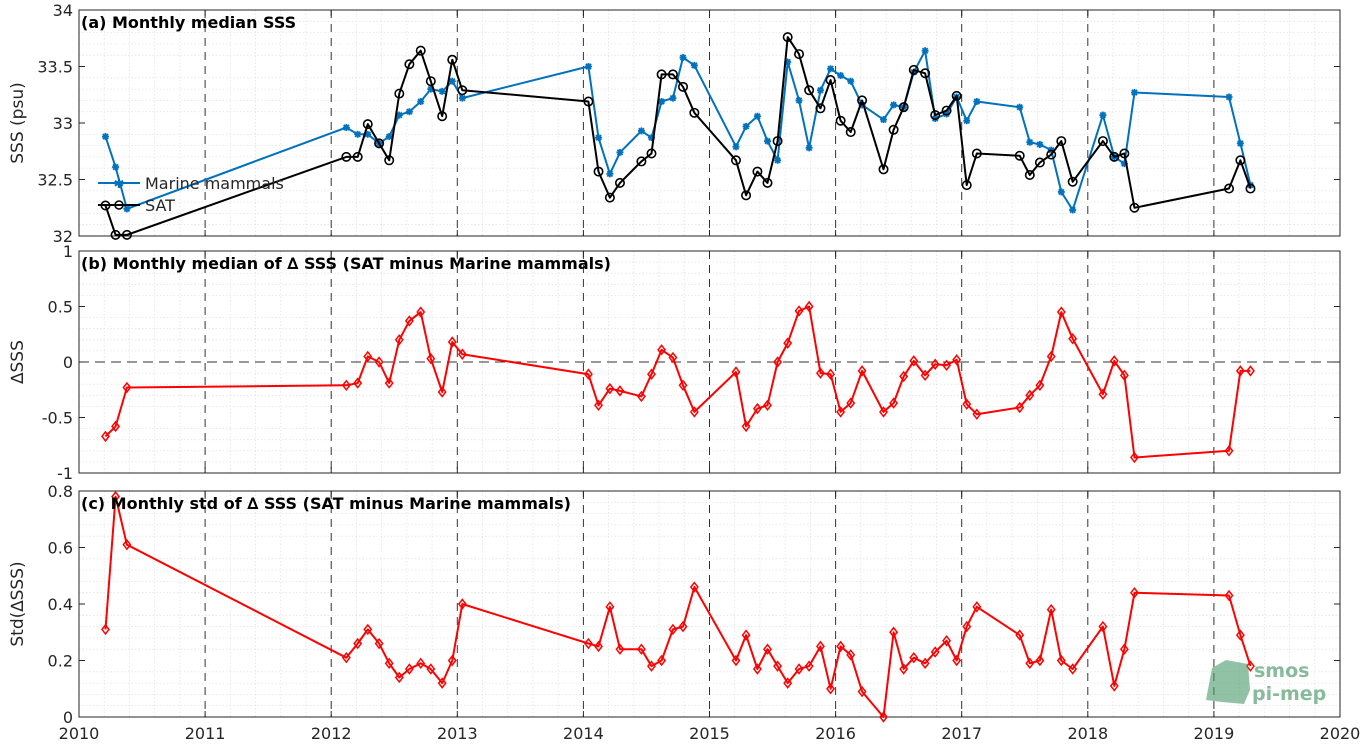 The width and height of the screenshot is (1367, 745). I want to click on legend-marker-marine: ✱, so click(119, 184).